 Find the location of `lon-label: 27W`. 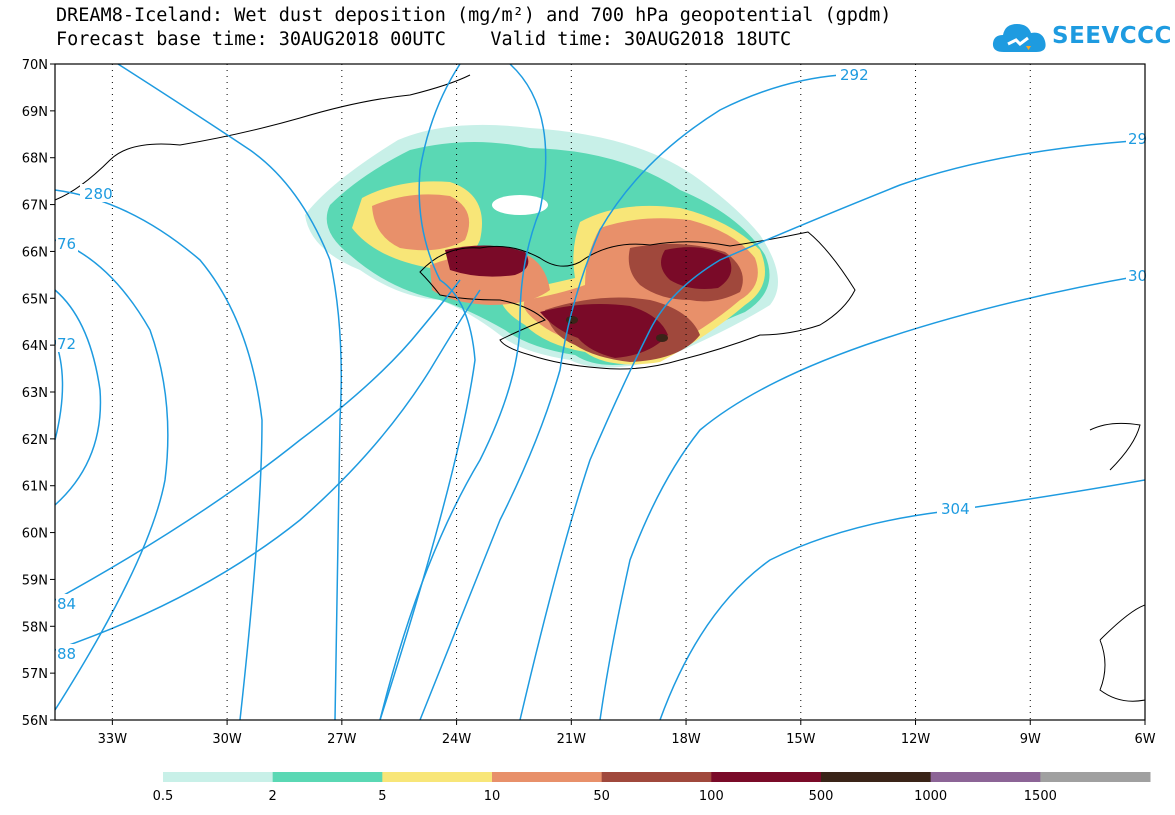

lon-label: 27W is located at coordinates (342, 739).